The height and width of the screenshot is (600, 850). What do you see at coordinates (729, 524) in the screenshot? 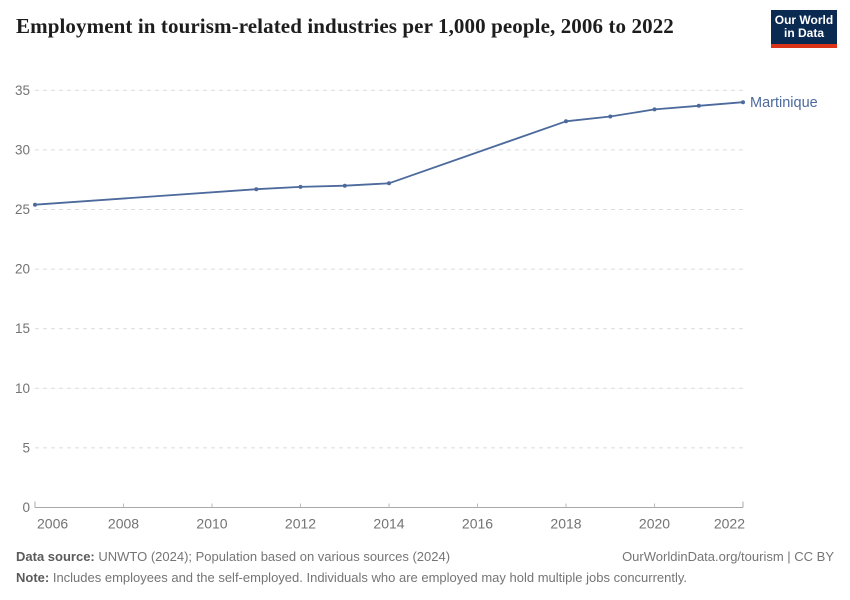
I see `x-tick-label-2022: 2022` at bounding box center [729, 524].